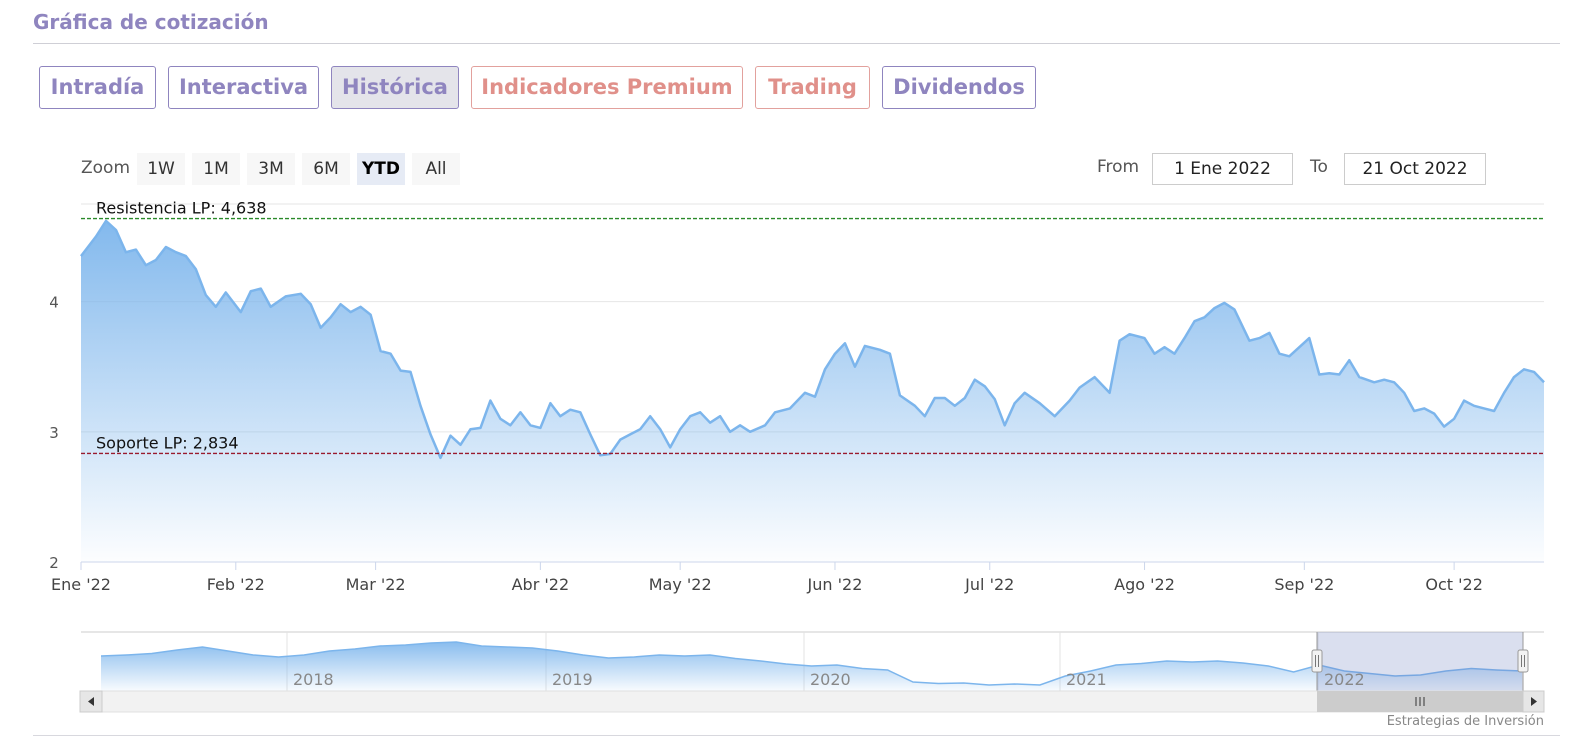  What do you see at coordinates (1415, 169) in the screenshot?
I see `range-to-input: 21 Oct 2022` at bounding box center [1415, 169].